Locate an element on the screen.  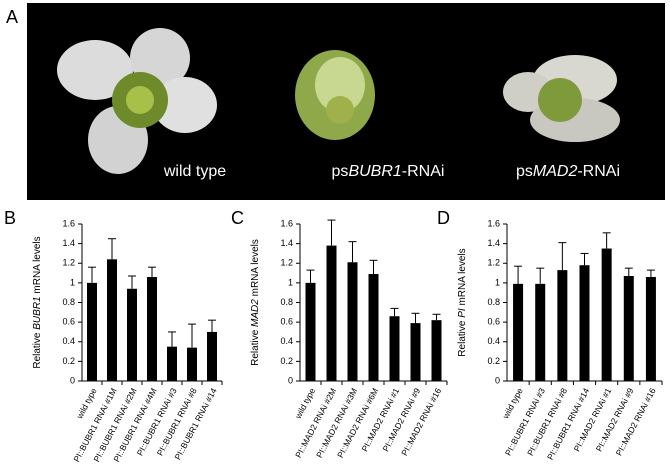
photo-label: psMAD2-RNAi is located at coordinates (568, 171).